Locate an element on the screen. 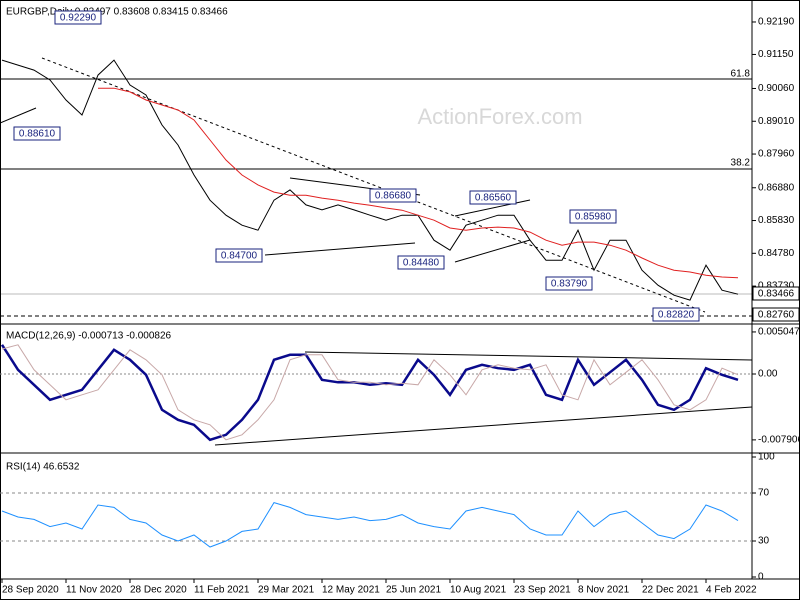 Image resolution: width=800 pixels, height=605 pixels. price-label: 0.84480 is located at coordinates (421, 263).